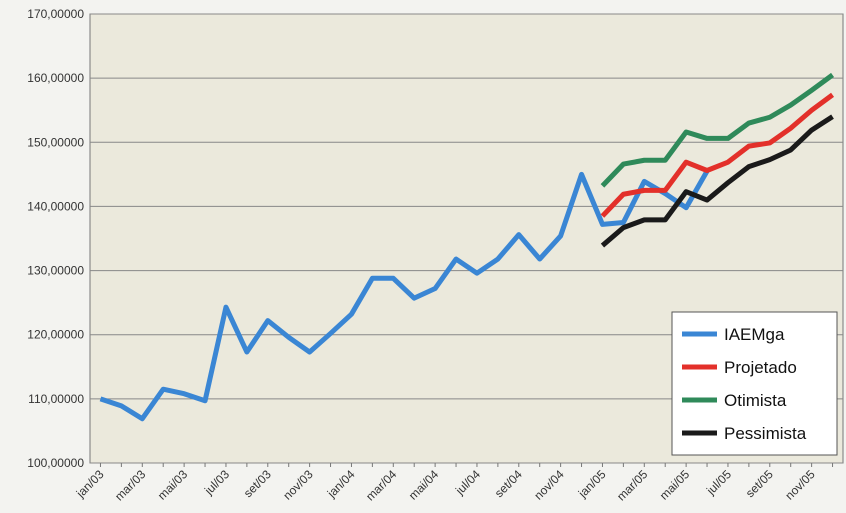 The image size is (846, 513). Describe the element at coordinates (632, 485) in the screenshot. I see `x-tick-label: mar/05` at that location.